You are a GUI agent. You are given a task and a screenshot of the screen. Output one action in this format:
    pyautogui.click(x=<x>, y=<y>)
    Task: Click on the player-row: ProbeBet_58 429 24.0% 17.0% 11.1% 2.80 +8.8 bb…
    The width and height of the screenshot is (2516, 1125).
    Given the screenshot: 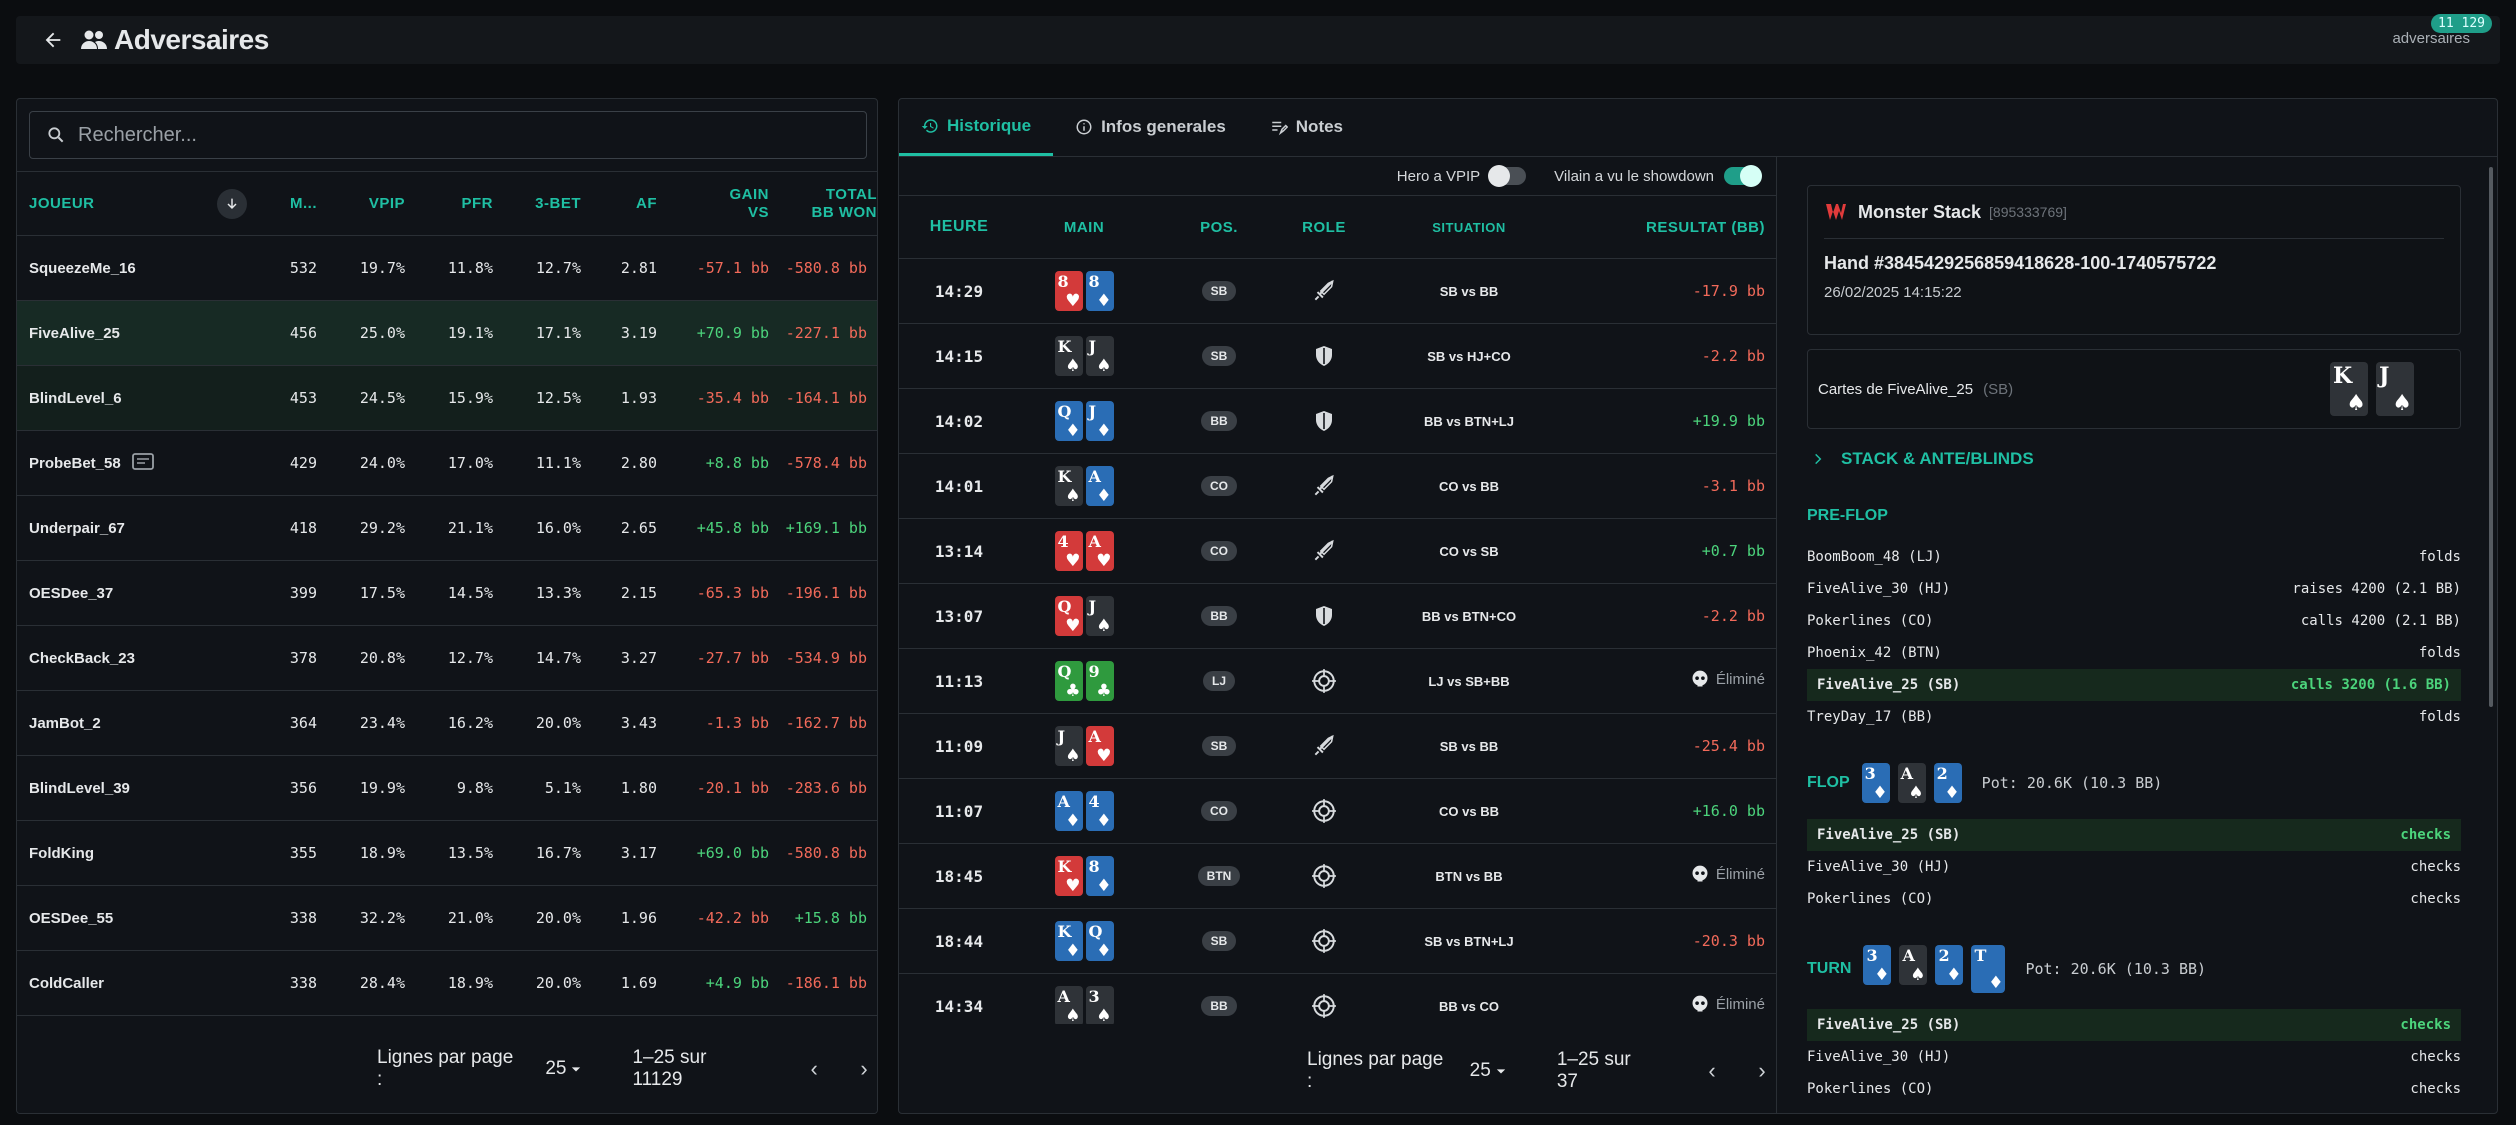 What is the action you would take?
    pyautogui.click(x=447, y=463)
    